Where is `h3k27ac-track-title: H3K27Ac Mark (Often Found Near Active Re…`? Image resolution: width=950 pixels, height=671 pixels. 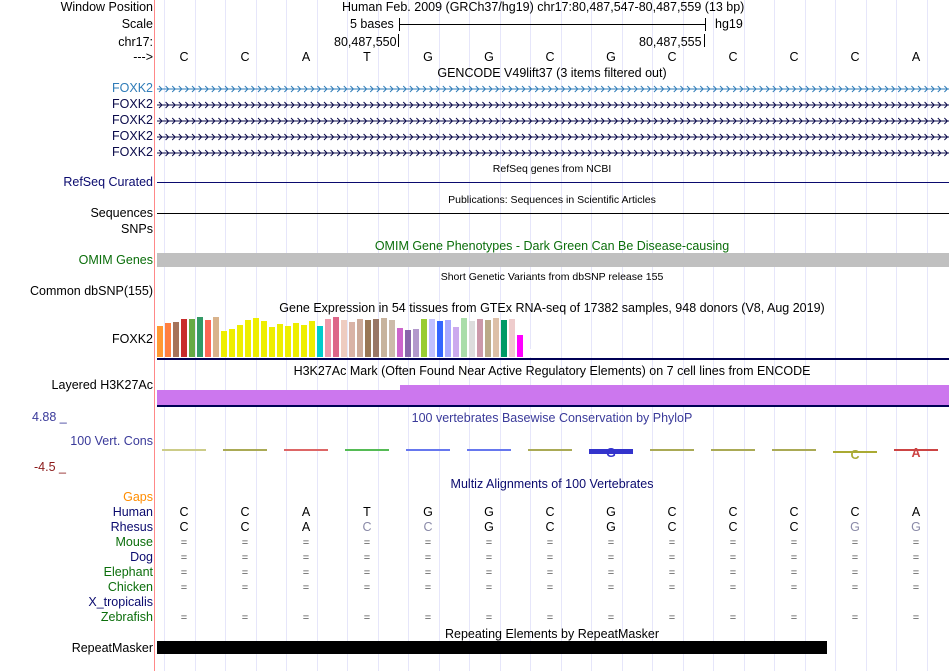
h3k27ac-track-title: H3K27Ac Mark (Often Found Near Active Re… is located at coordinates (552, 371).